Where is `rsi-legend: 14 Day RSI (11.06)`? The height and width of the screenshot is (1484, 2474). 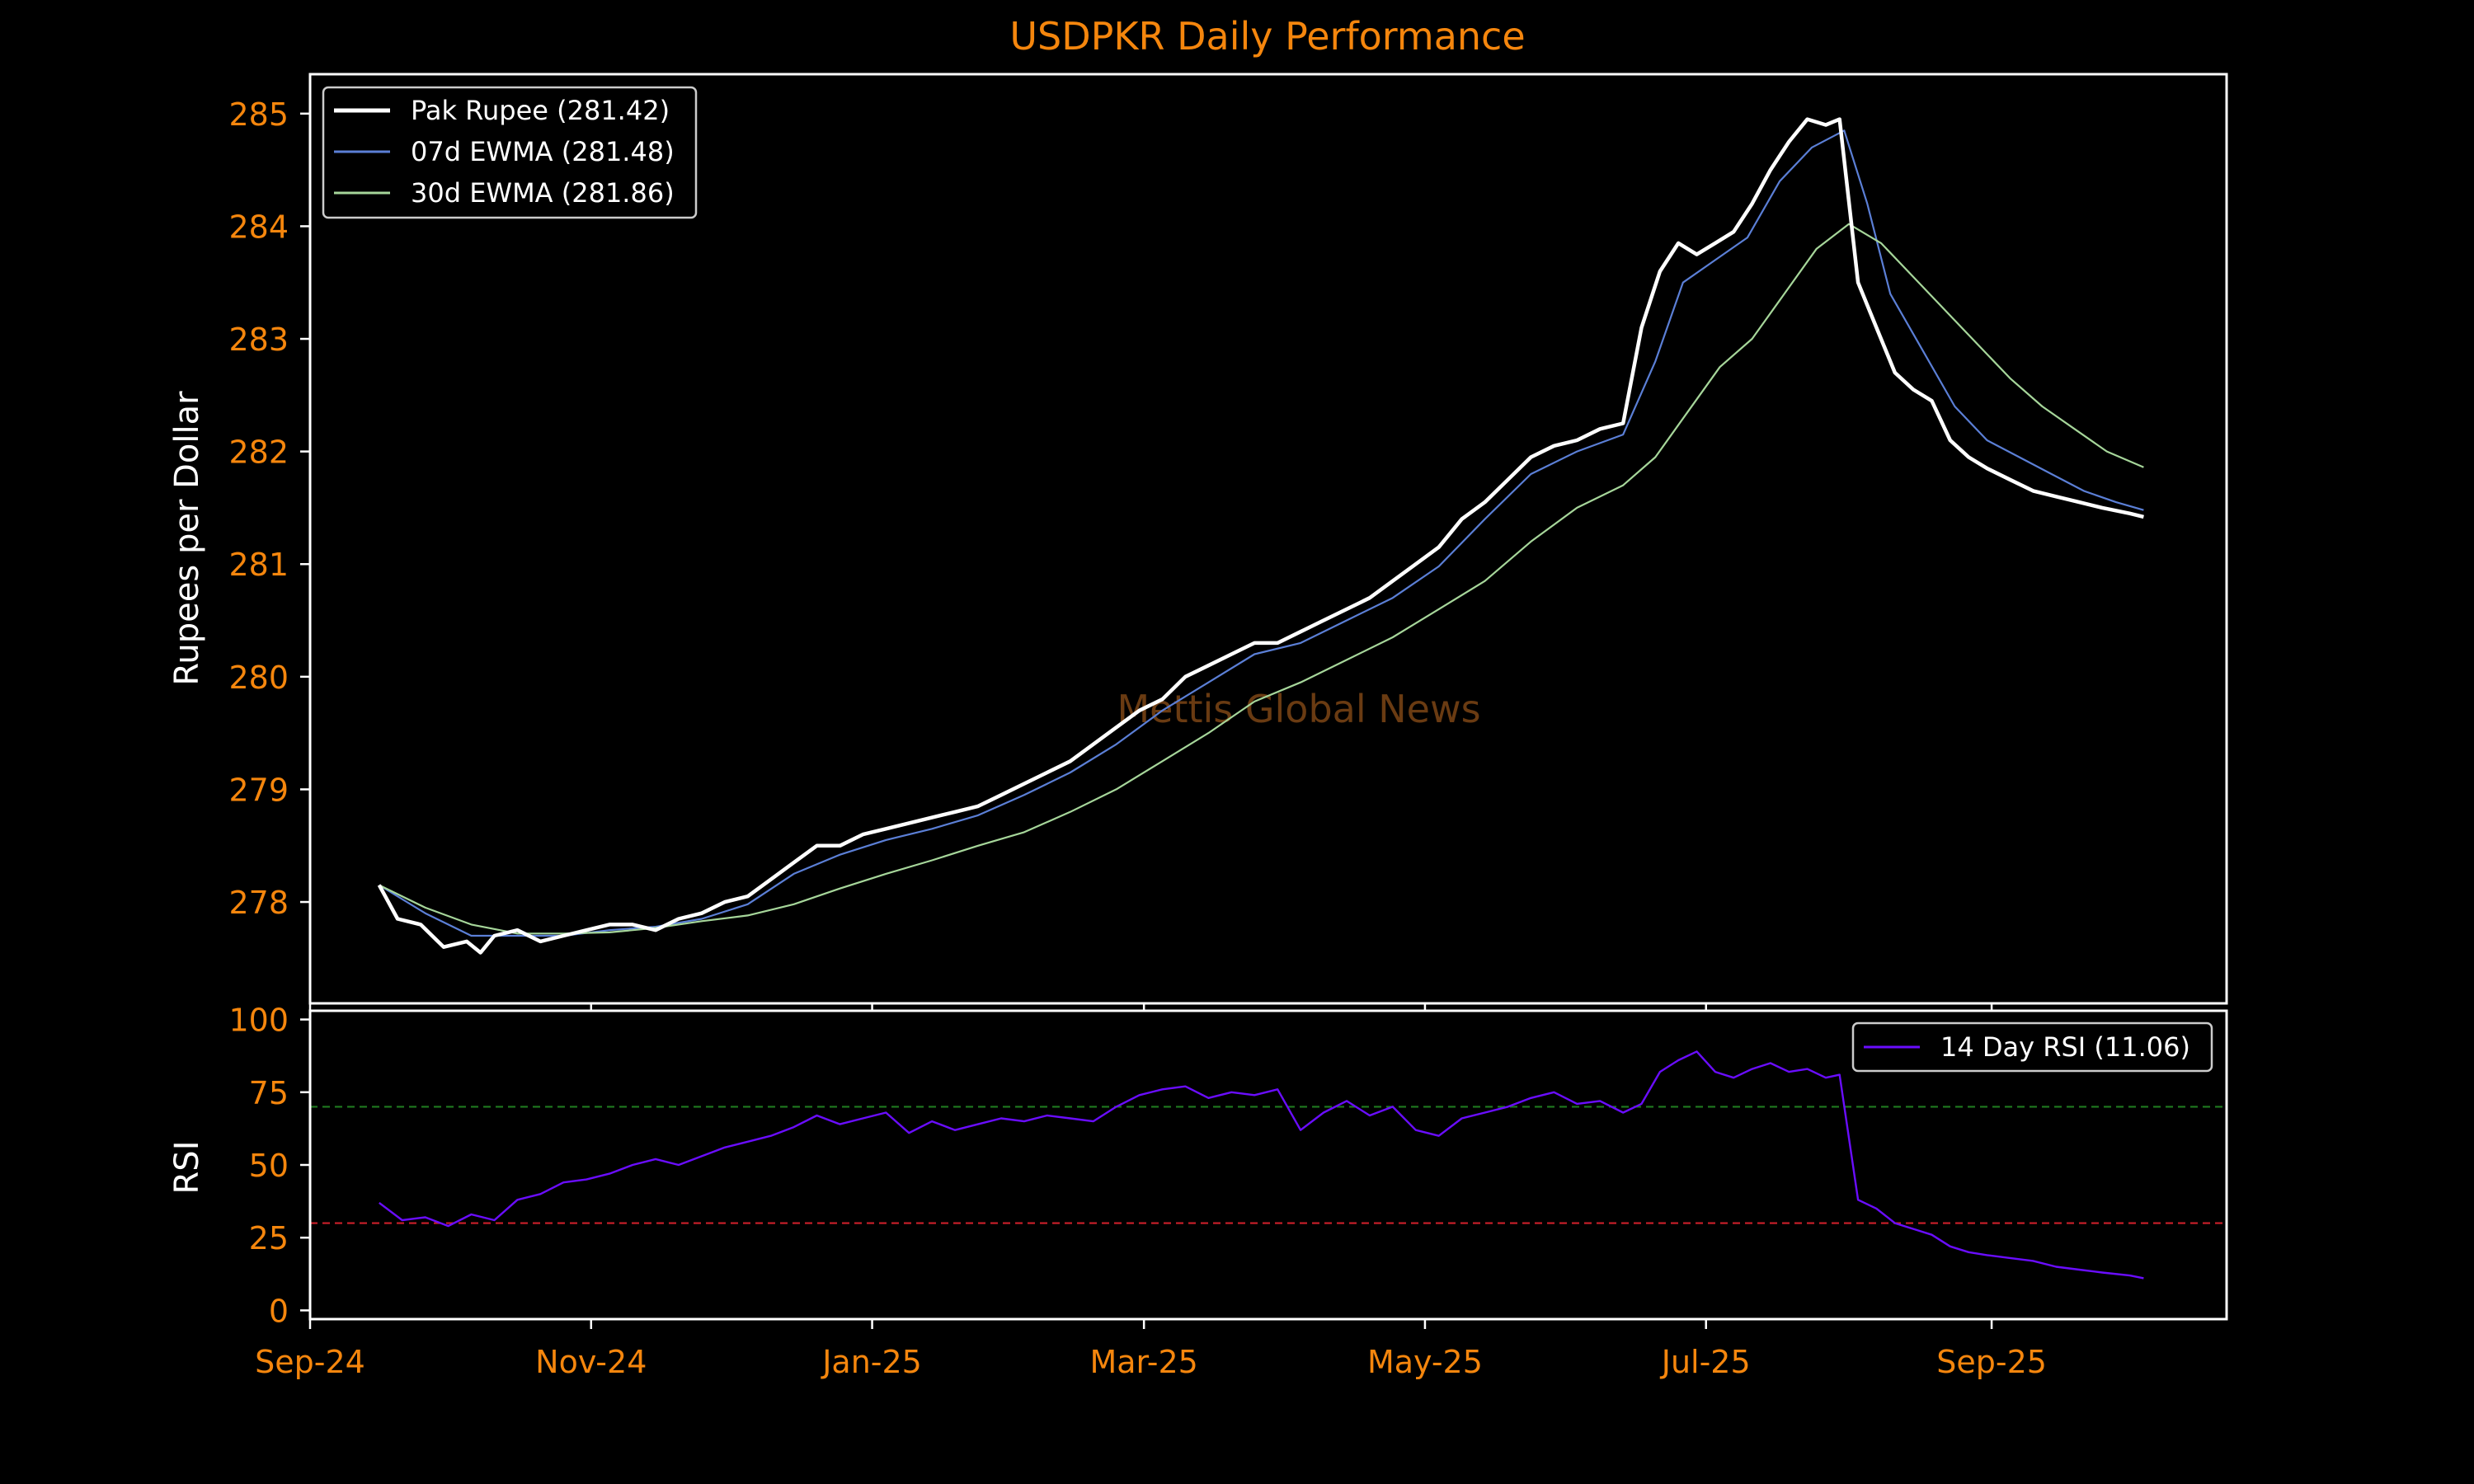
rsi-legend: 14 Day RSI (11.06) is located at coordinates (2032, 1047).